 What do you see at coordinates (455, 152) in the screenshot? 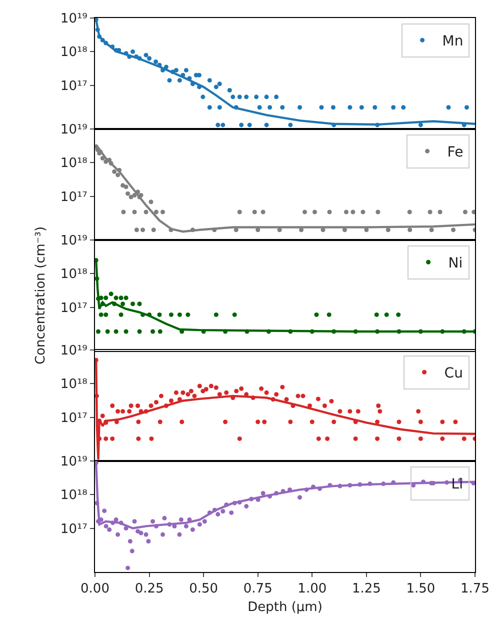
I see `legend-label: Fe` at bounding box center [455, 152].